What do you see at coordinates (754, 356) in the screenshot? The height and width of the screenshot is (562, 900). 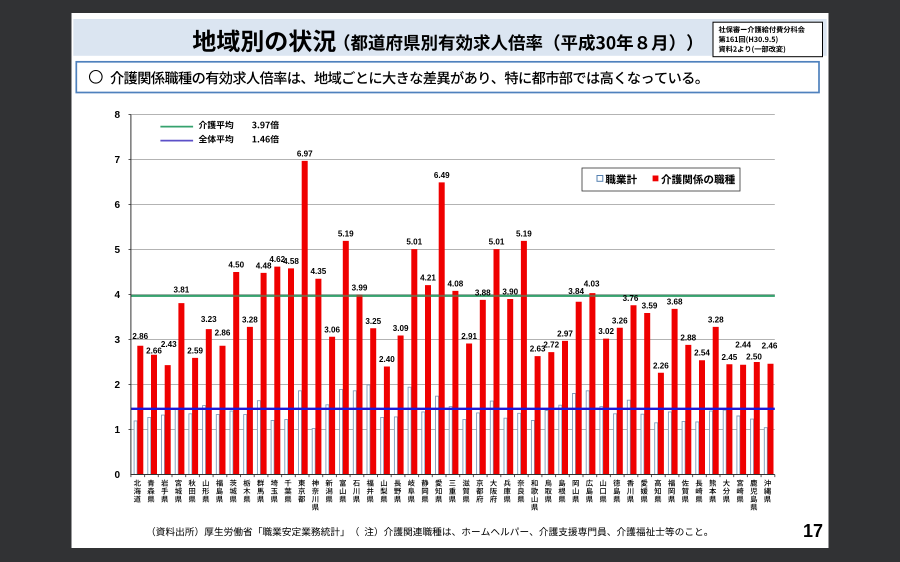 I see `svg-text: 2.50` at bounding box center [754, 356].